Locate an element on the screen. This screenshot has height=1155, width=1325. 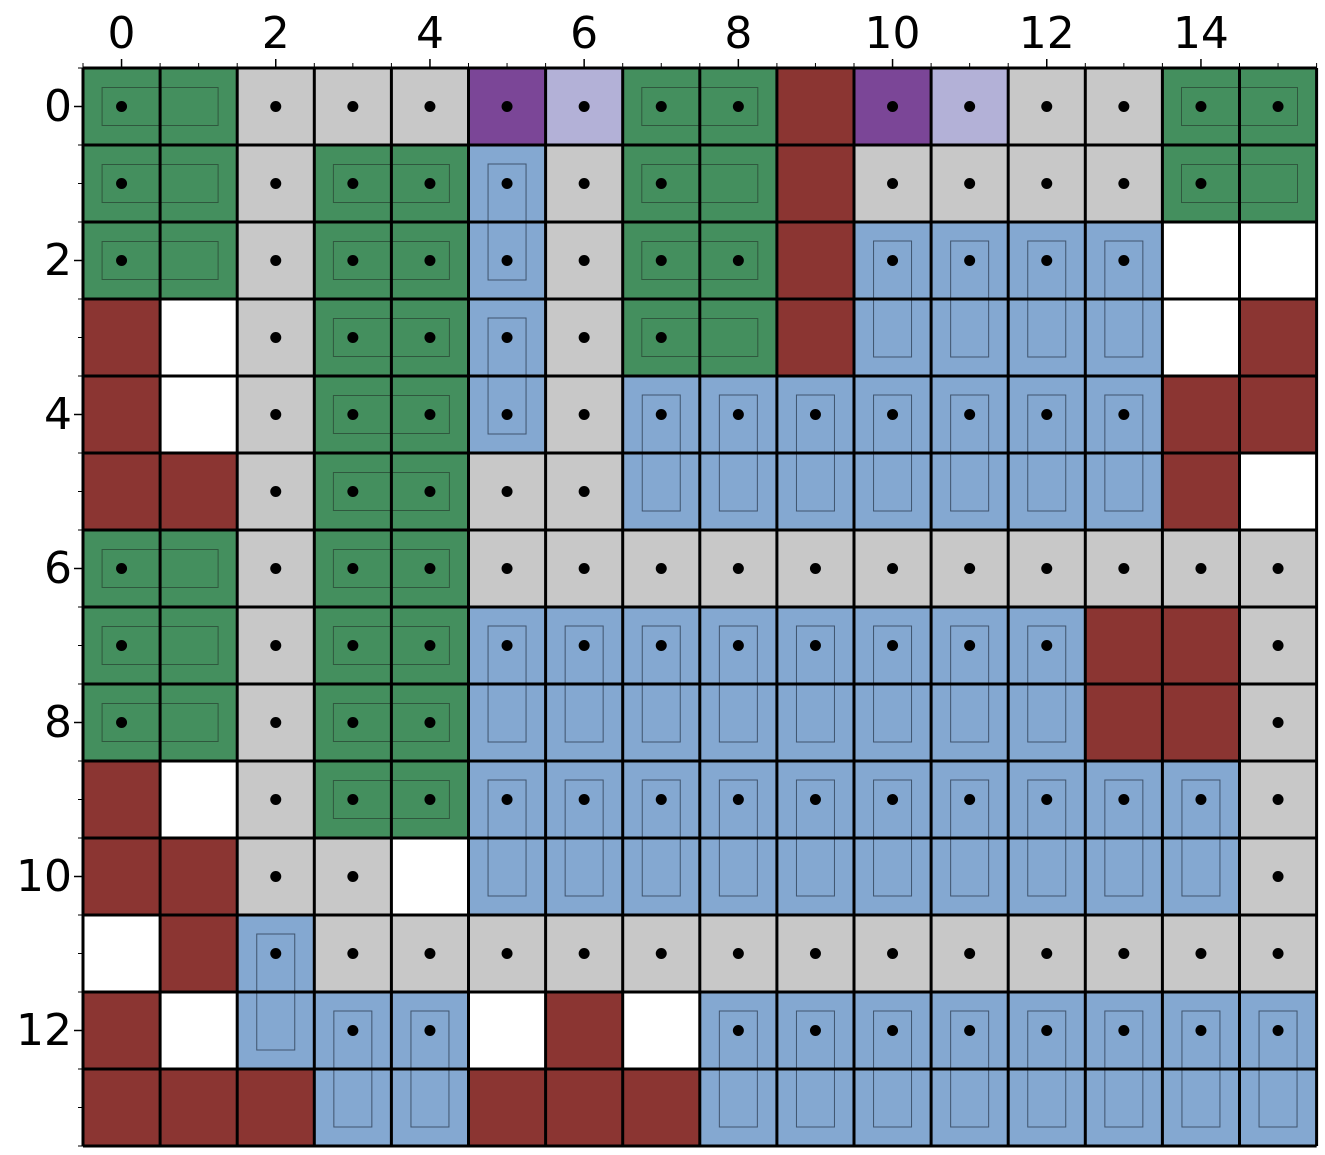
dot-r6-c13 is located at coordinates (1124, 568).